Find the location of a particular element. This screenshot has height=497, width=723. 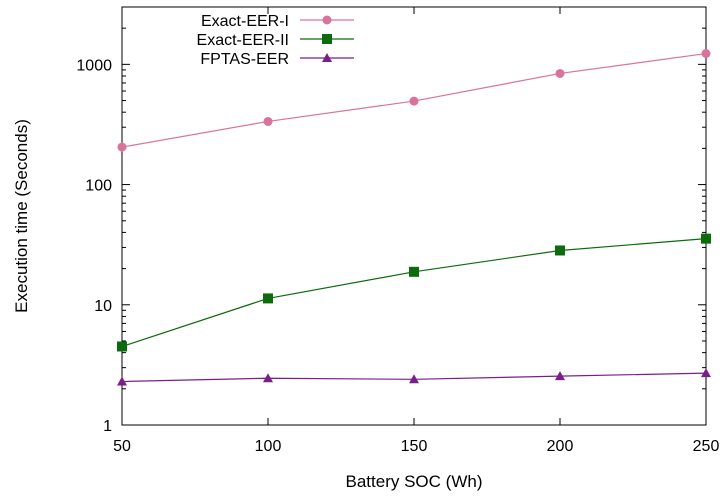

y-tick-label: 1 is located at coordinates (107, 426).